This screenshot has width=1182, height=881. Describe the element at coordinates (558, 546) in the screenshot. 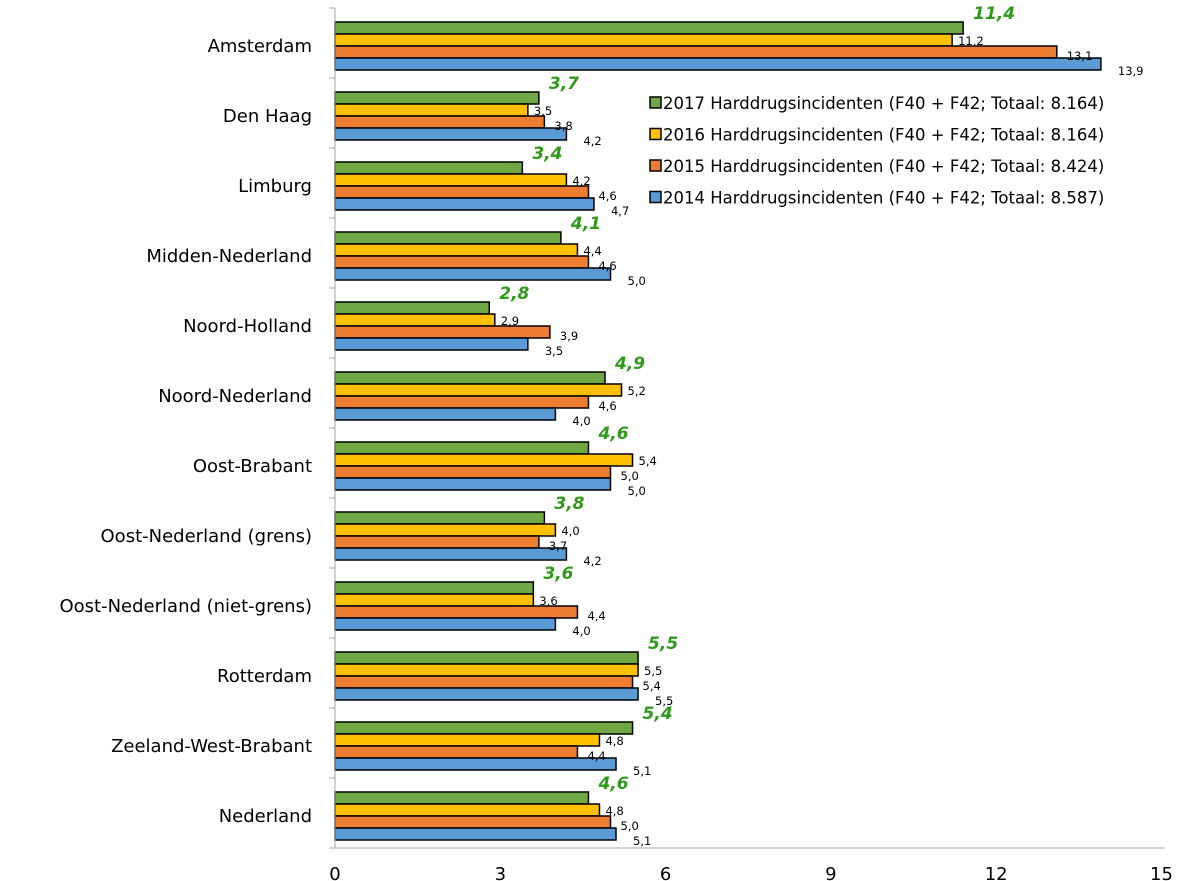

I see `data-label: 3,7` at that location.